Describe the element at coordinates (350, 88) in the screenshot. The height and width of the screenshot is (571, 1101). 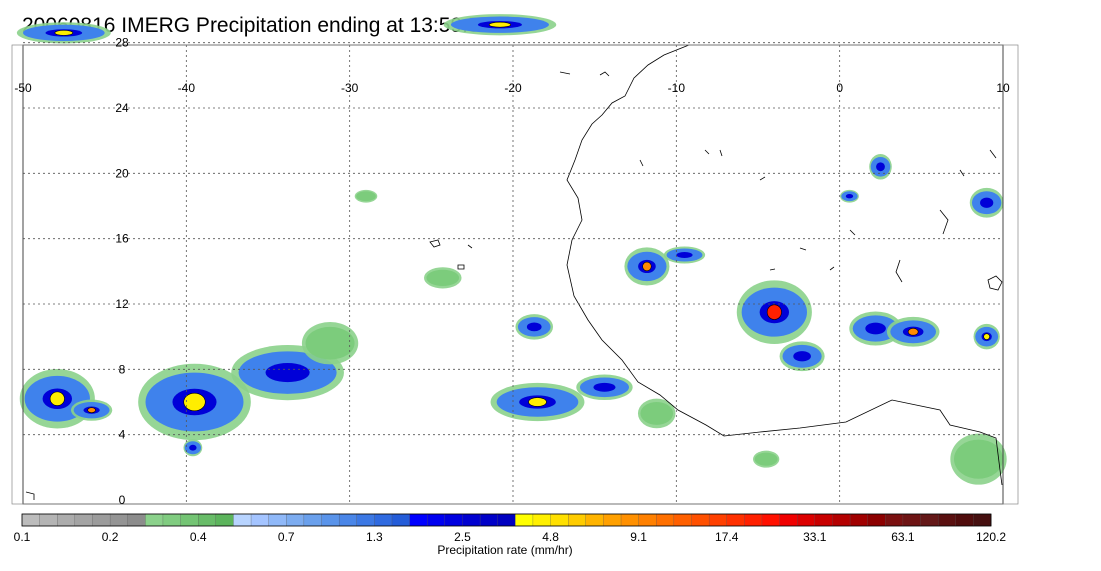
I see `lon-tick-label: -30` at that location.